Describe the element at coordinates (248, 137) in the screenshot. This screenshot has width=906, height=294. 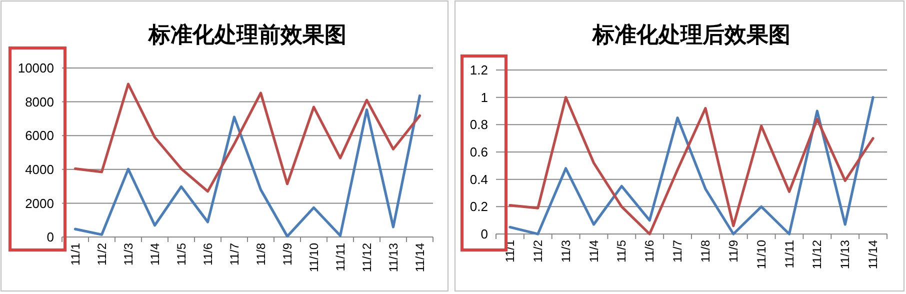
I see `line-series` at that location.